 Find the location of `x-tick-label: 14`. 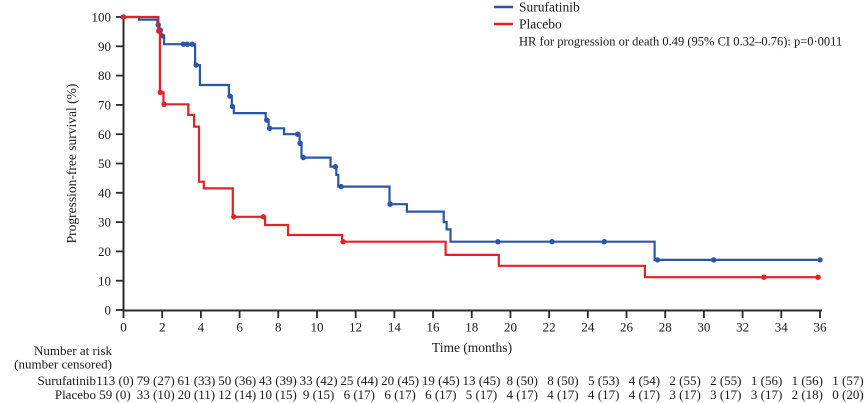

x-tick-label: 14 is located at coordinates (395, 327).